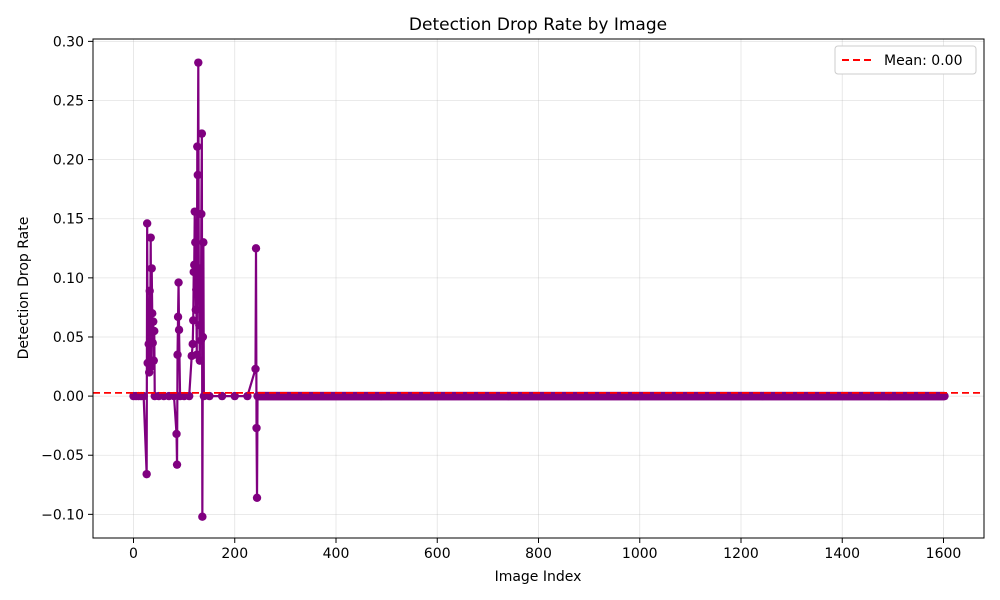  What do you see at coordinates (640, 554) in the screenshot?
I see `x-tick-label: 1000` at bounding box center [640, 554].